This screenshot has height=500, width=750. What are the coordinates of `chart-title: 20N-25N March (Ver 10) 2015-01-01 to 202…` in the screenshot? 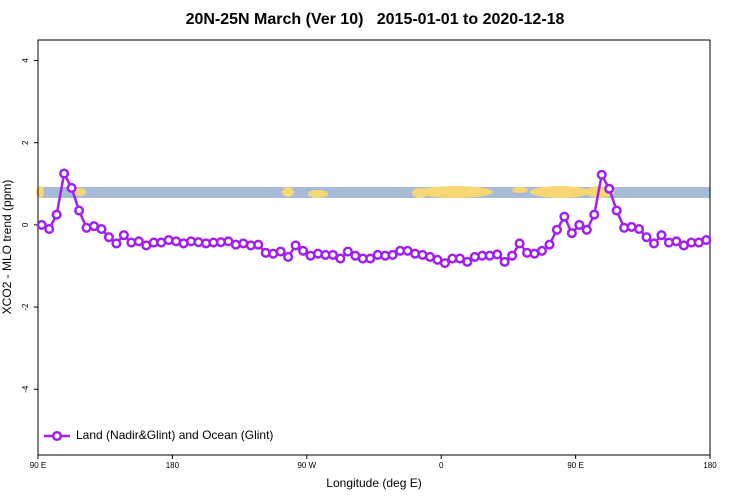 It's located at (375, 19).